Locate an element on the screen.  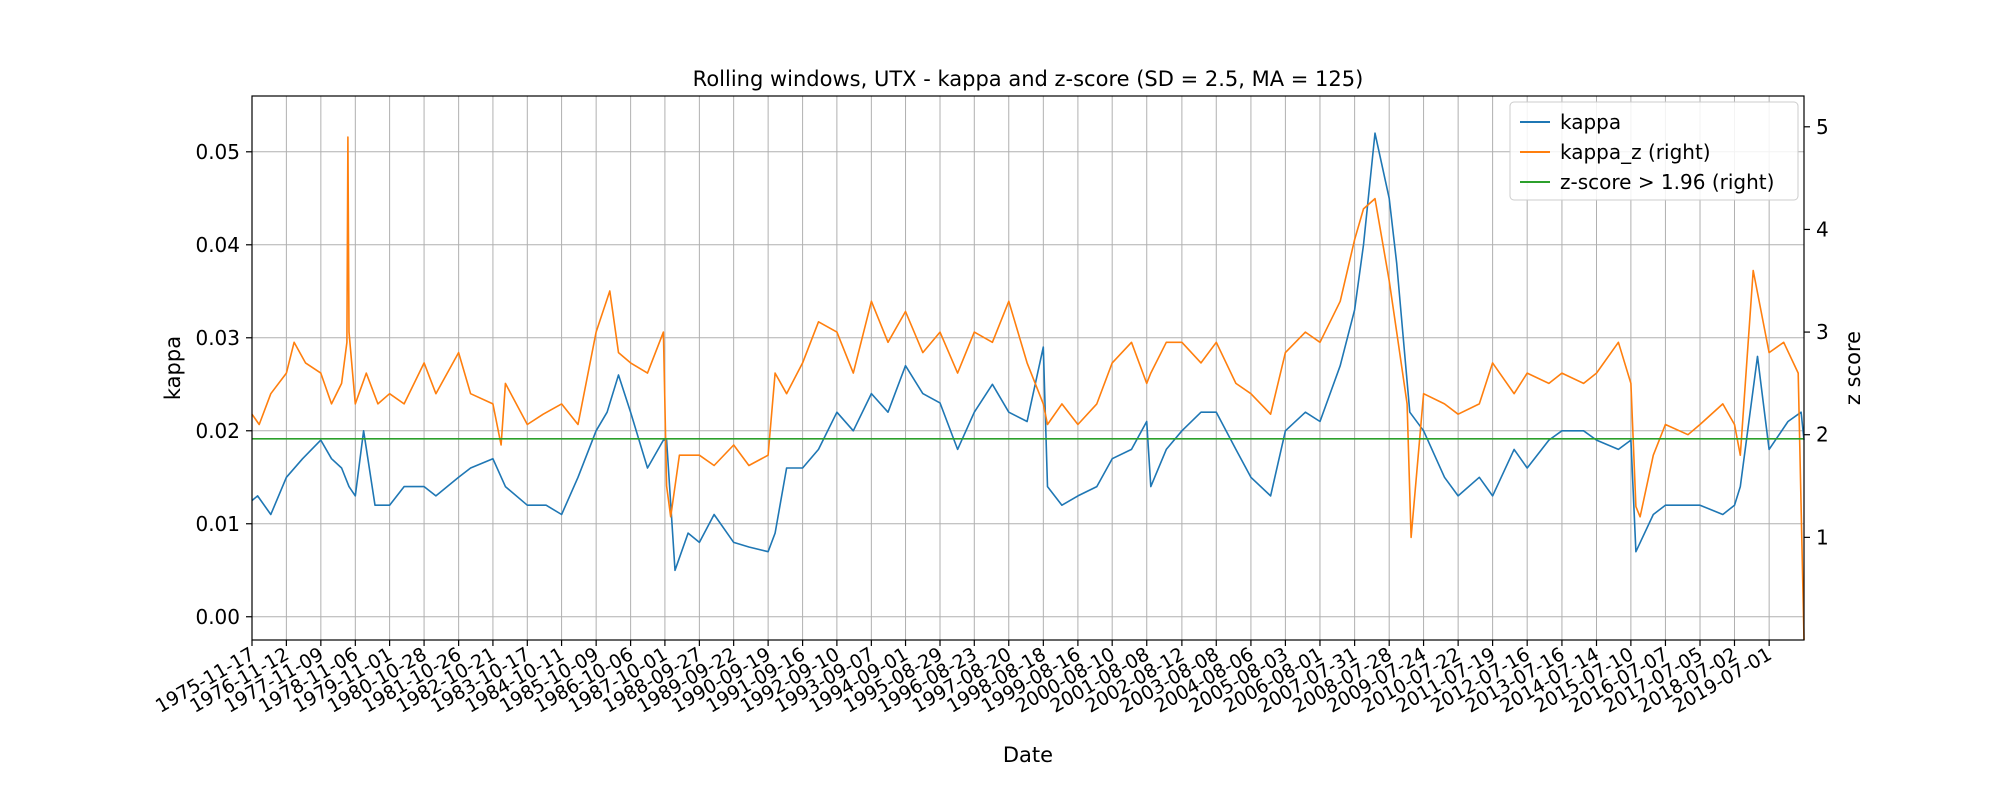
right-y-tick-label: 1 is located at coordinates (1822, 537).